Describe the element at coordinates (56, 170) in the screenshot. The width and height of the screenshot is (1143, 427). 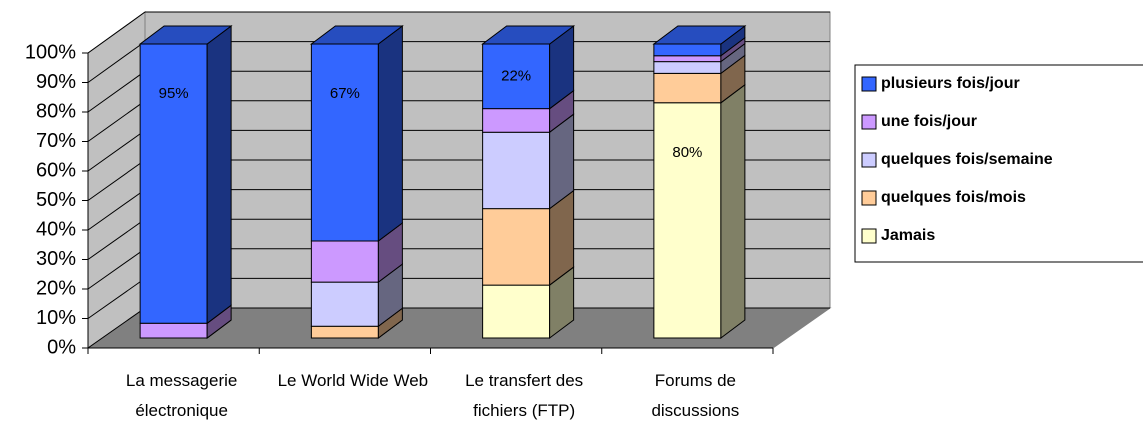
I see `y-tick-label: 60%` at that location.